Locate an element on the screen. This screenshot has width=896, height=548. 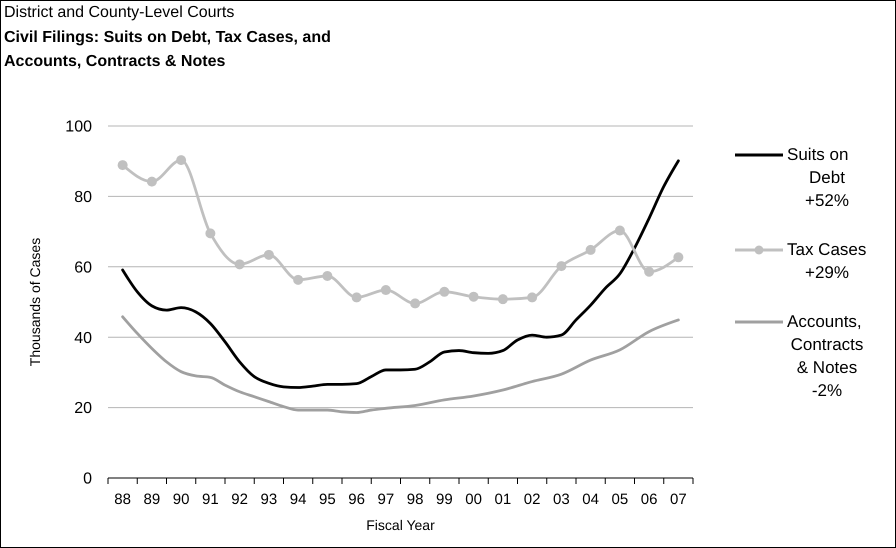
y-tick-label: 80 is located at coordinates (83, 197).